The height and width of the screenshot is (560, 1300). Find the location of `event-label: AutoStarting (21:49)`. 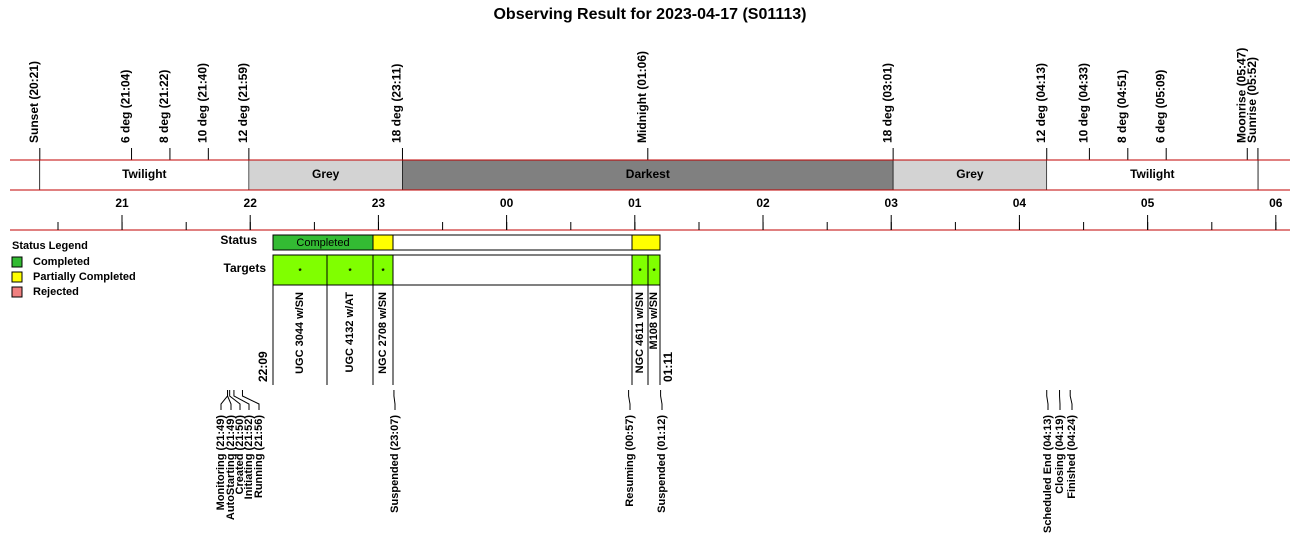

event-label: AutoStarting (21:49) is located at coordinates (231, 467).